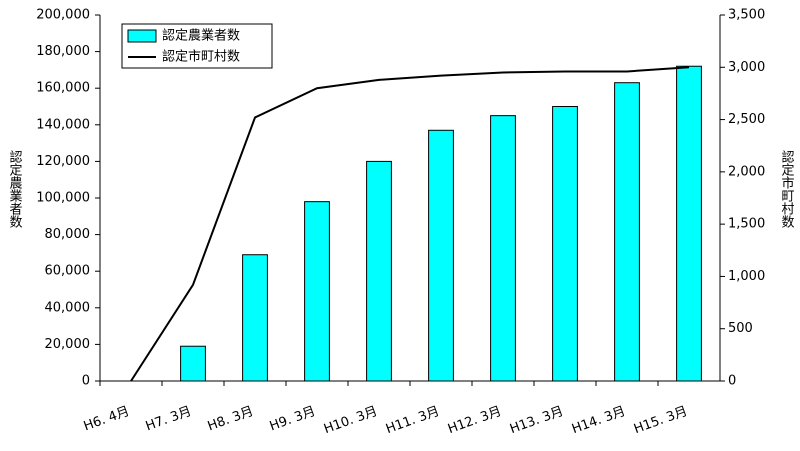 Image resolution: width=800 pixels, height=451 pixels. I want to click on y-tick-label: 40,000, so click(68, 307).